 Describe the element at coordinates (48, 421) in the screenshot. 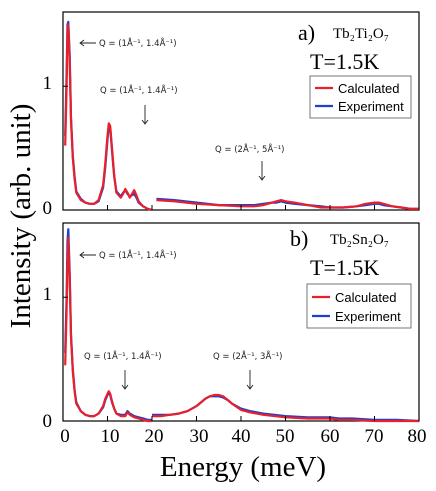

I see `panel-b-ytick-0: 0` at that location.